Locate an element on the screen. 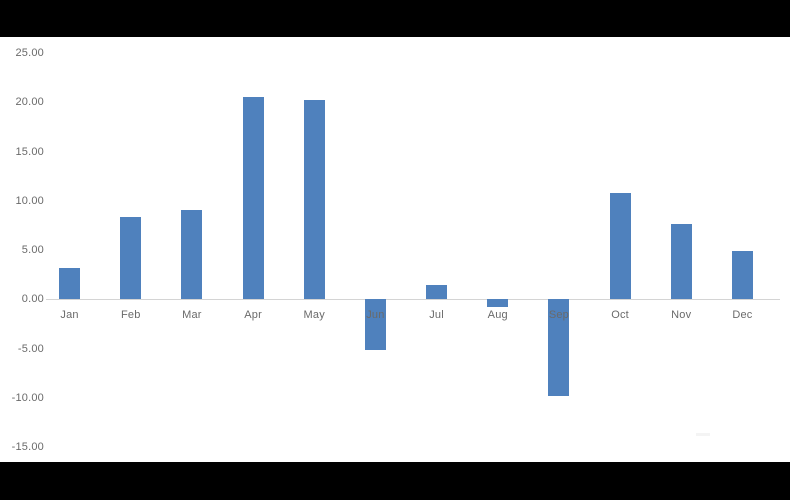 The width and height of the screenshot is (790, 500). y-axis-tick-label: 15.00 is located at coordinates (29, 151).